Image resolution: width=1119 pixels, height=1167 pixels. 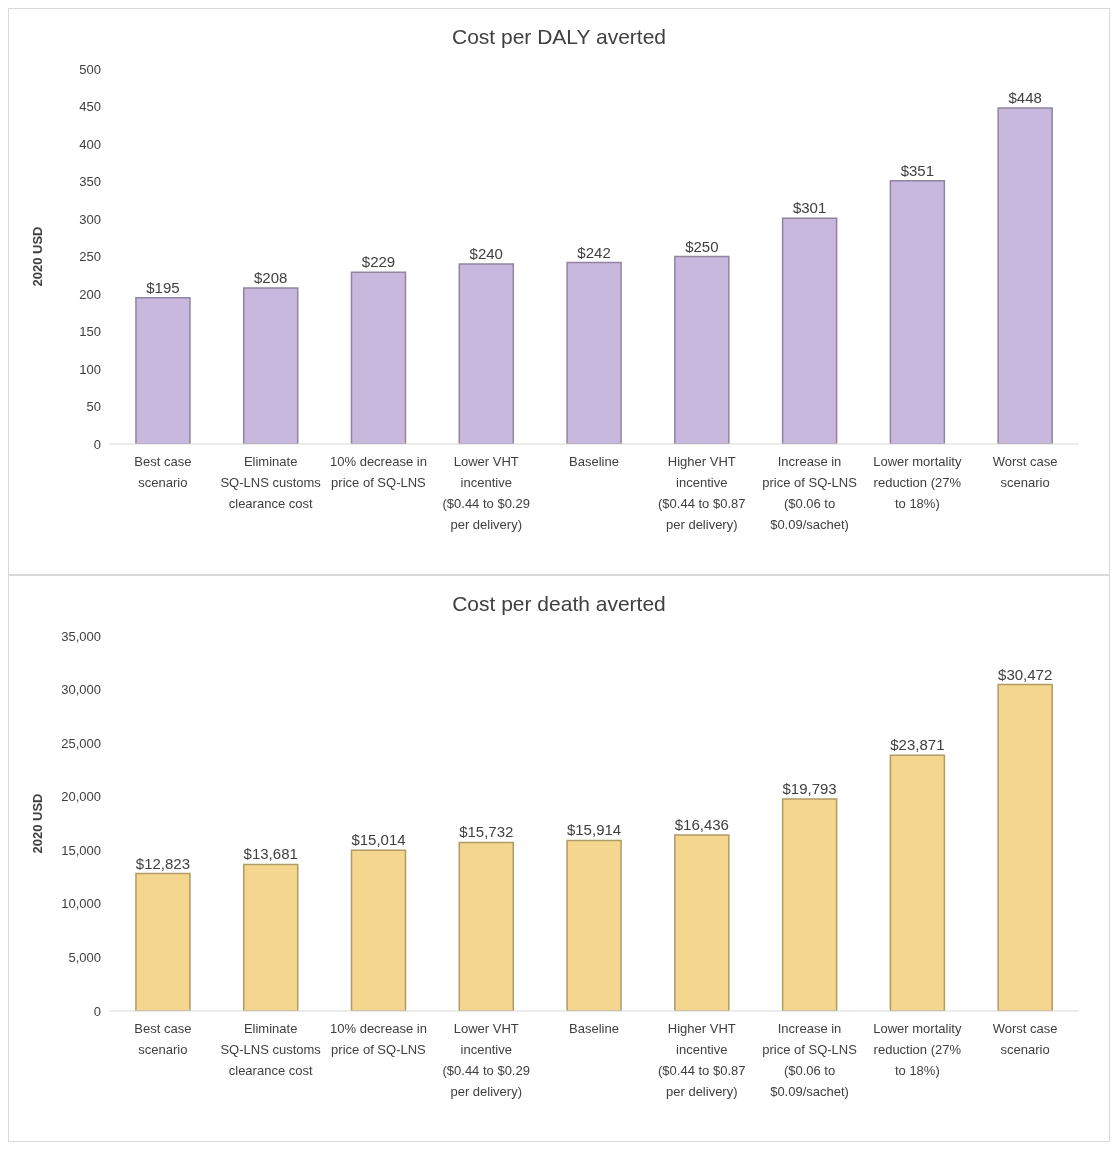 What do you see at coordinates (559, 36) in the screenshot?
I see `chart-title: Cost per DALY averted` at bounding box center [559, 36].